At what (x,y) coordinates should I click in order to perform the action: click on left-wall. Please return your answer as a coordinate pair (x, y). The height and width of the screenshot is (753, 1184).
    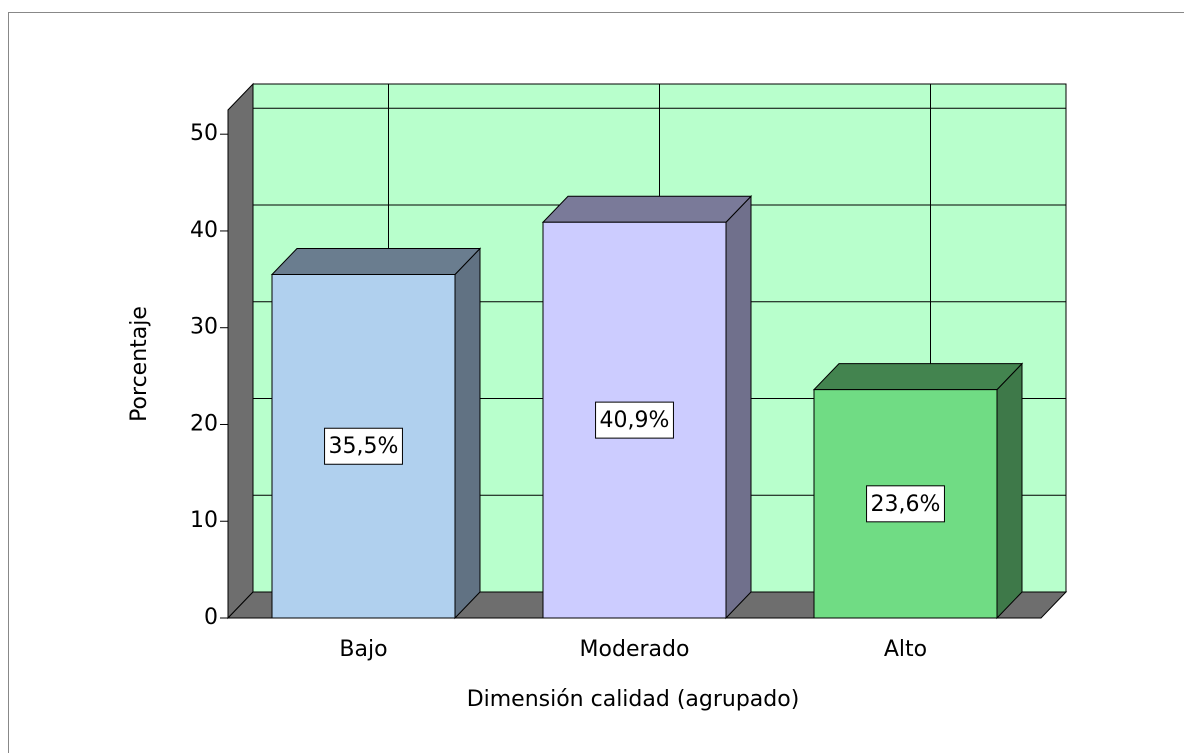
    Looking at the image, I should click on (240, 351).